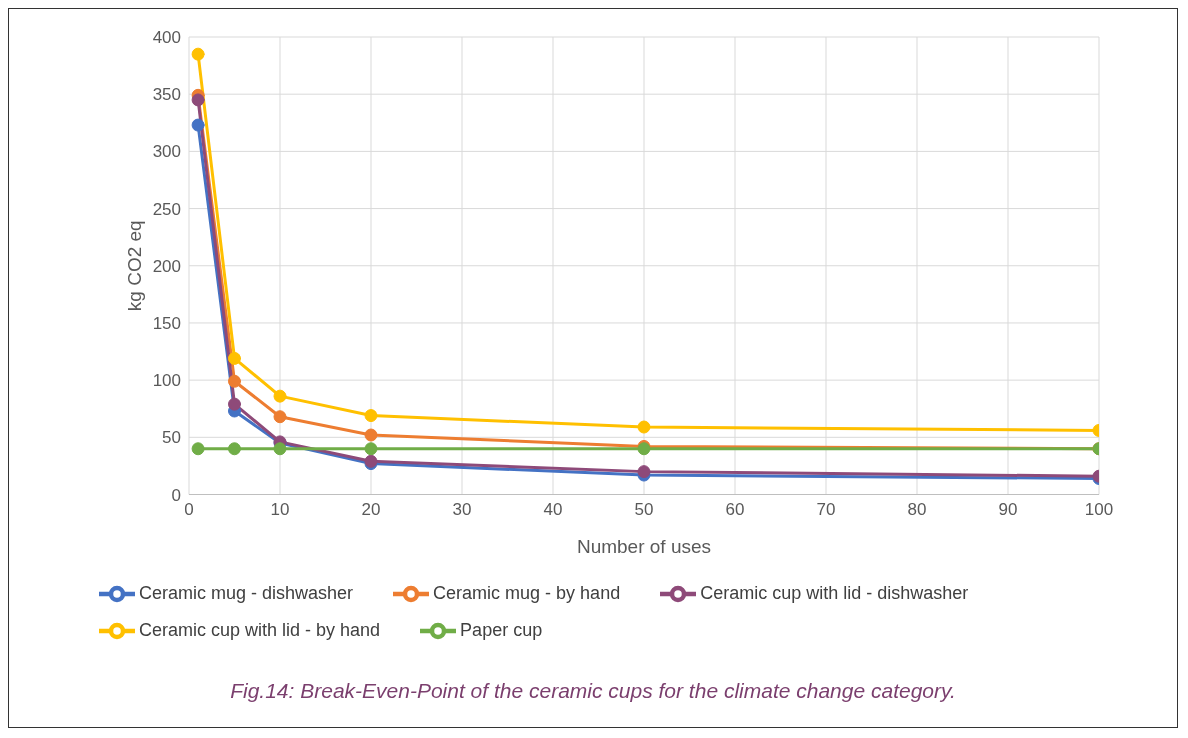 The height and width of the screenshot is (738, 1188). I want to click on x-tick-label: 20, so click(371, 509).